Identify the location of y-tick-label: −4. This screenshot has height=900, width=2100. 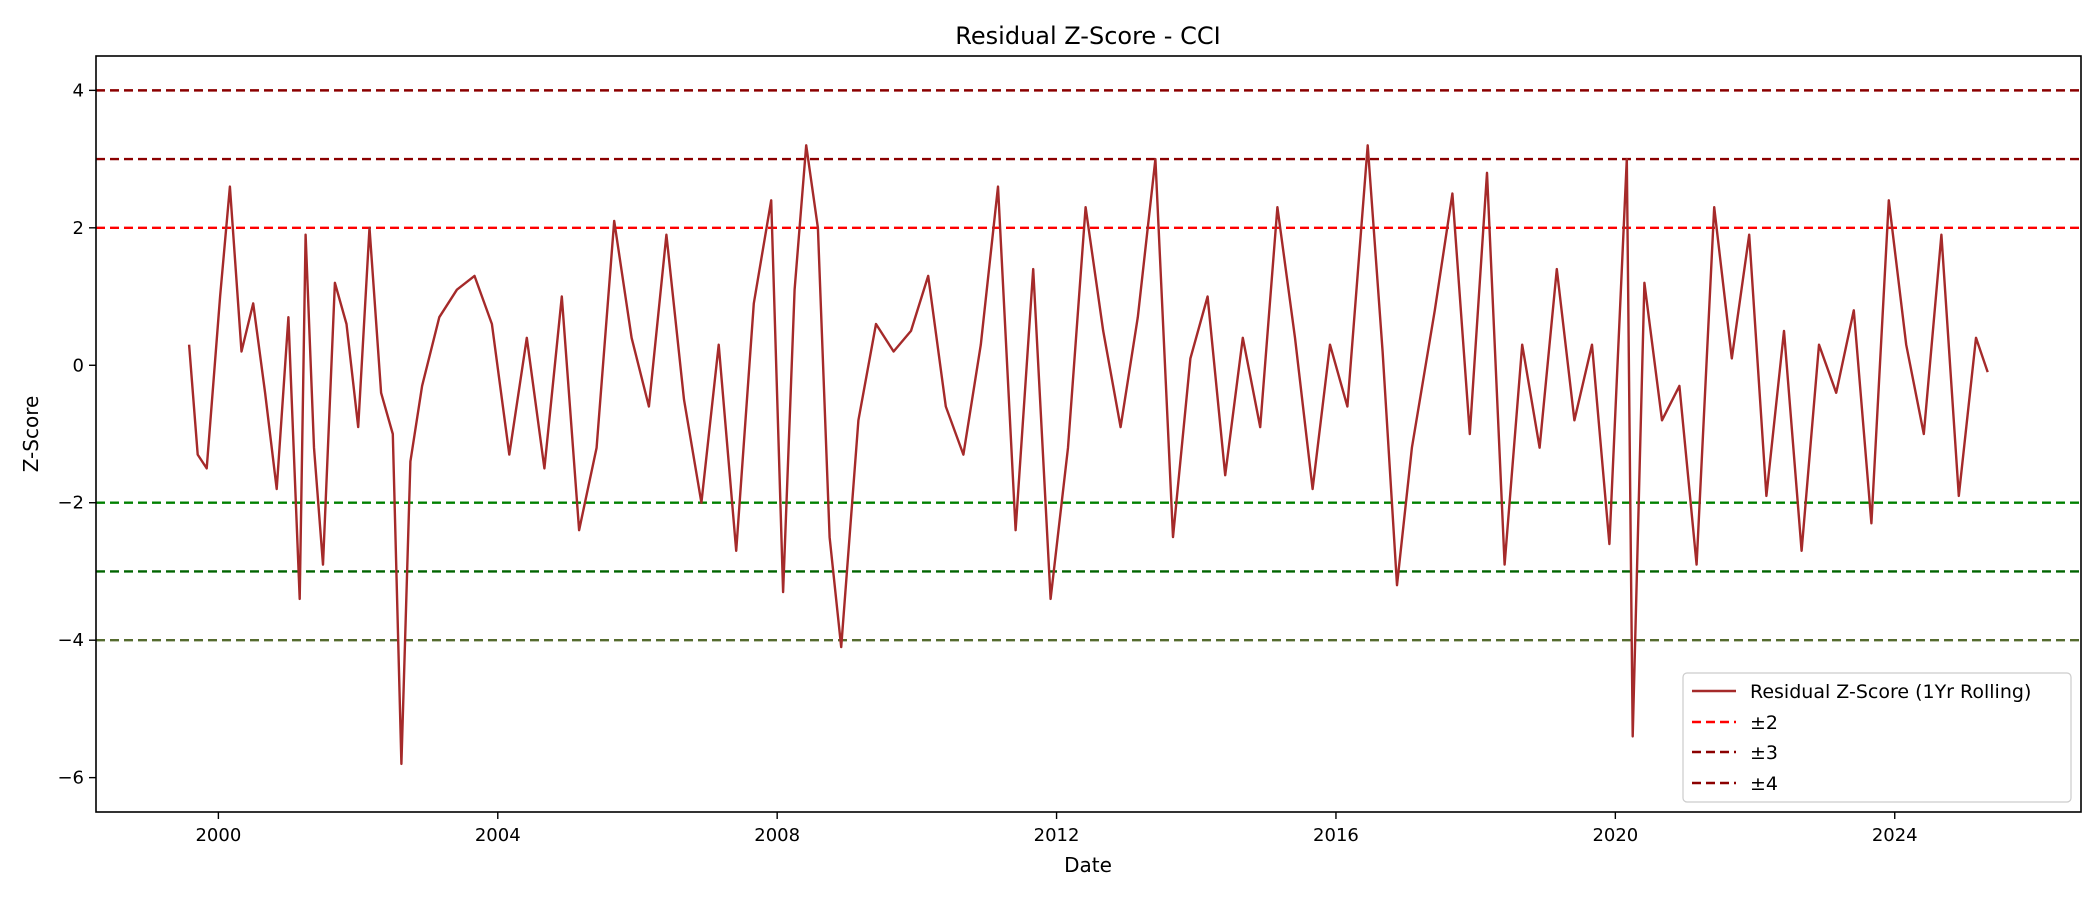
(70, 640).